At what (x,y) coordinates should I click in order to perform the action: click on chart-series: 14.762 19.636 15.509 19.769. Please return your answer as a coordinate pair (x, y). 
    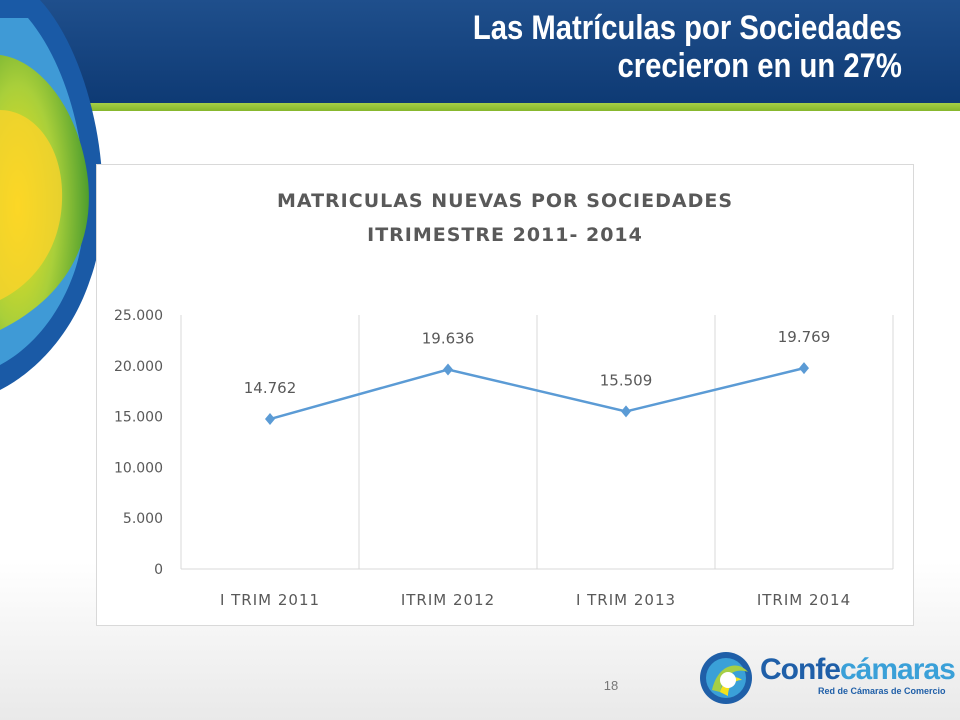
    Looking at the image, I should click on (537, 377).